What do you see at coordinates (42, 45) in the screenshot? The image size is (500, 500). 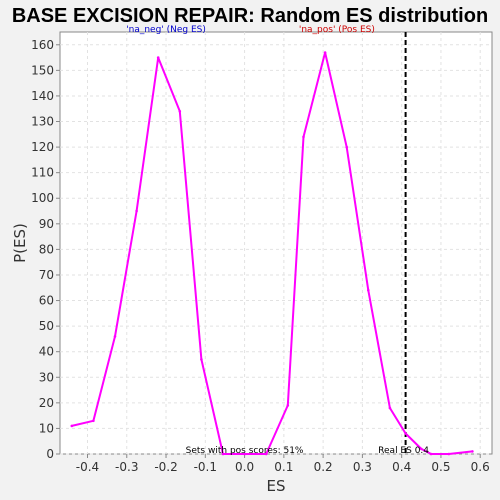 I see `y-tick-label: 160` at bounding box center [42, 45].